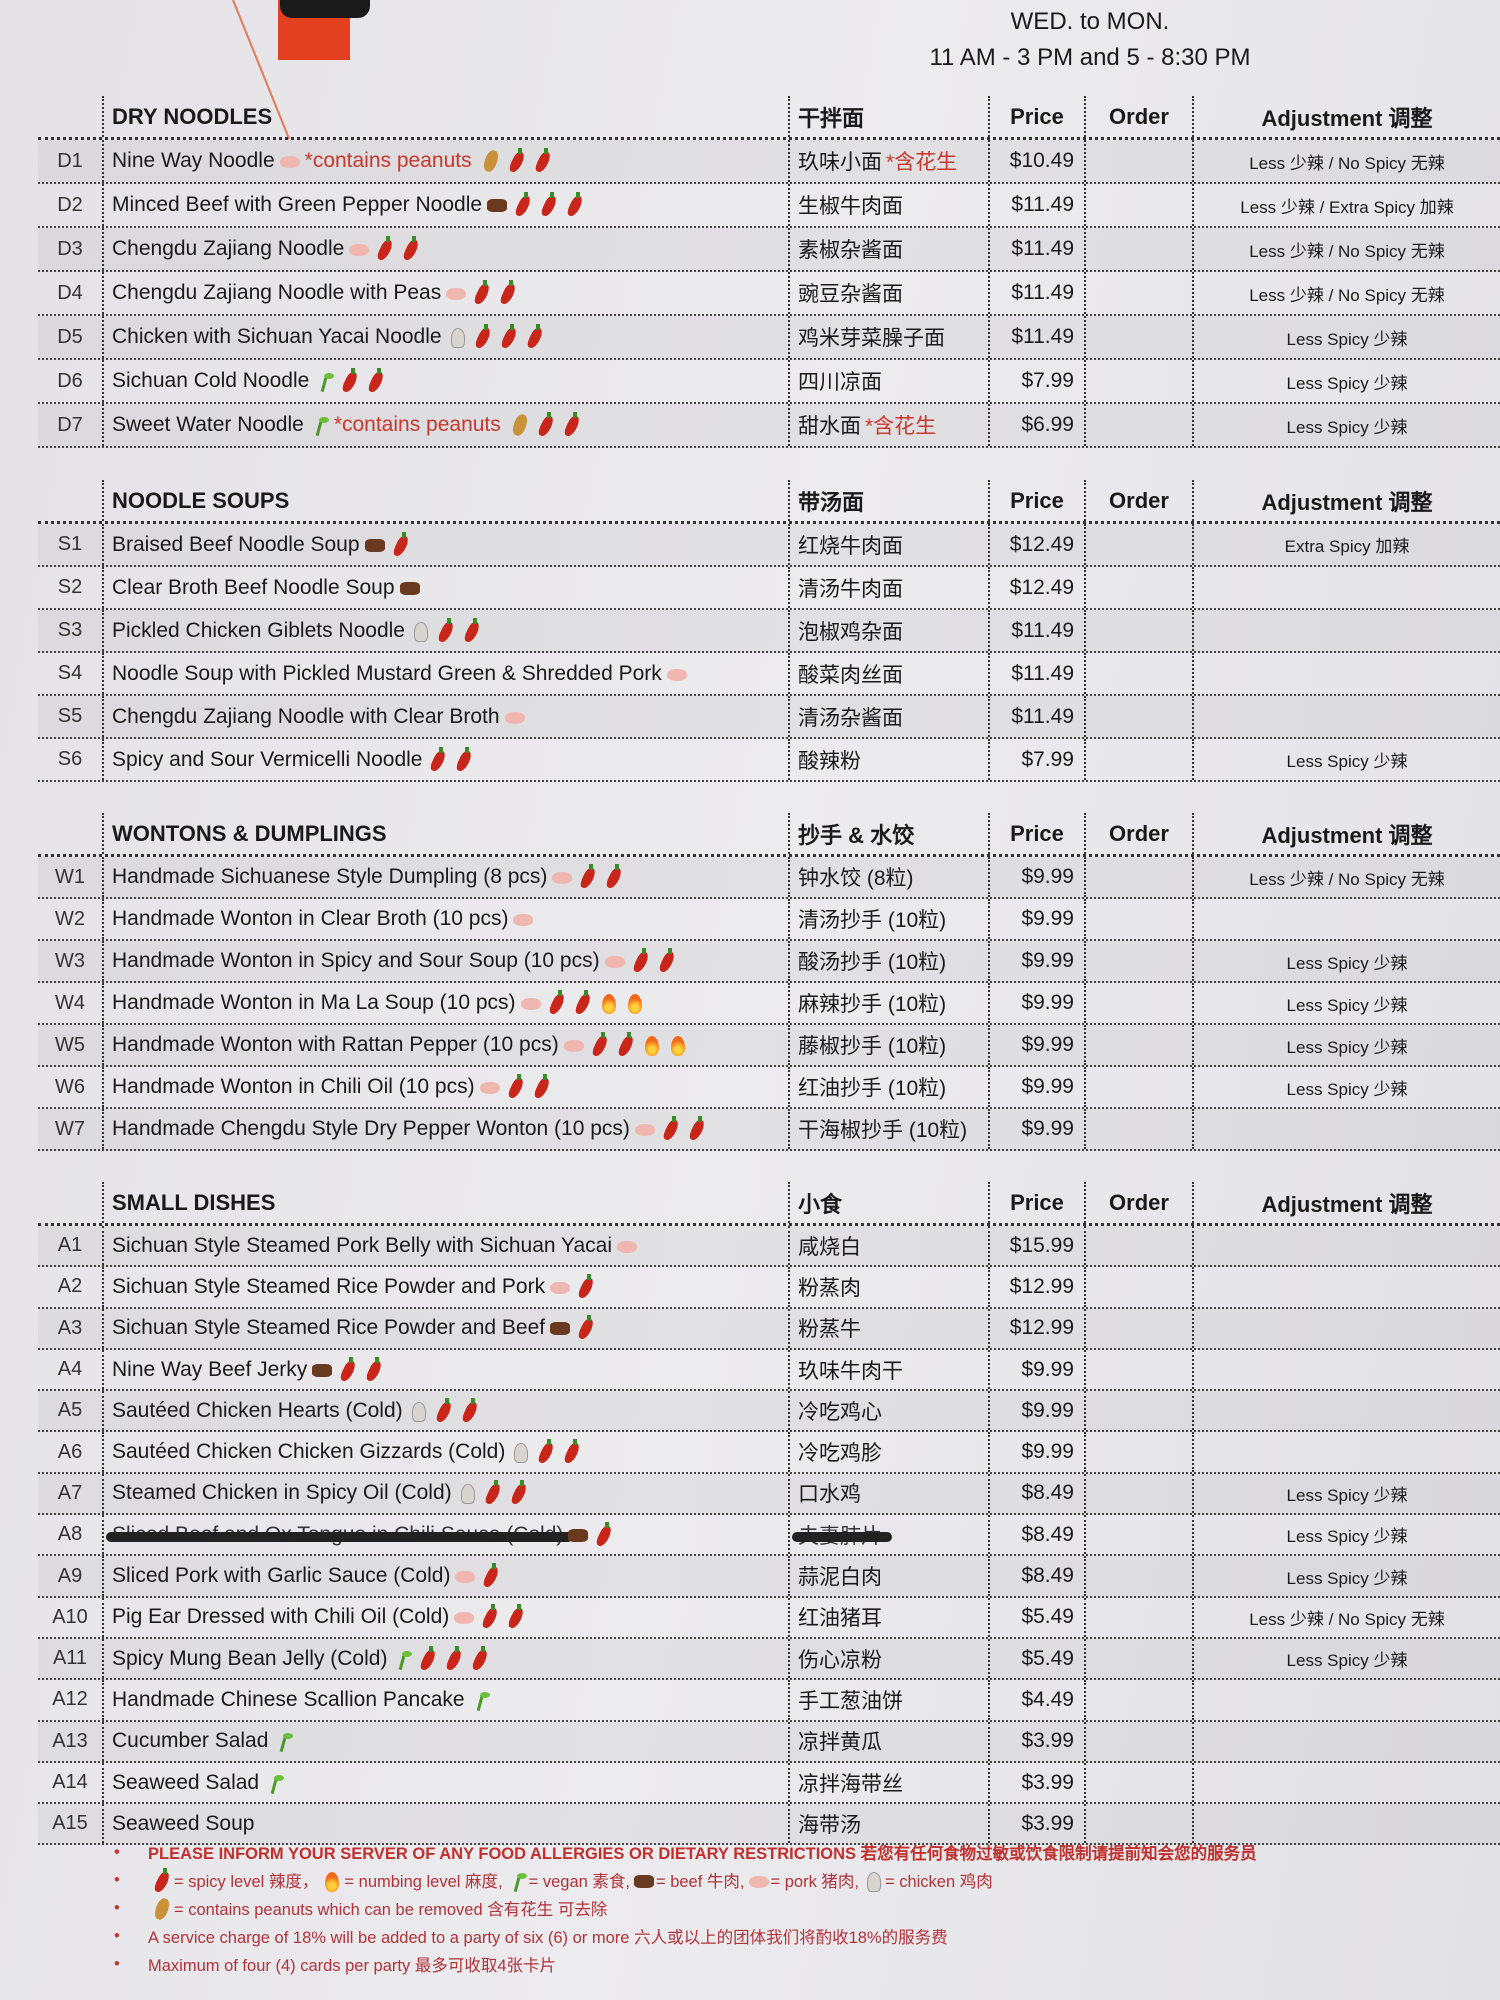 The image size is (1500, 2000). I want to click on item-price: $12.99, so click(1036, 1287).